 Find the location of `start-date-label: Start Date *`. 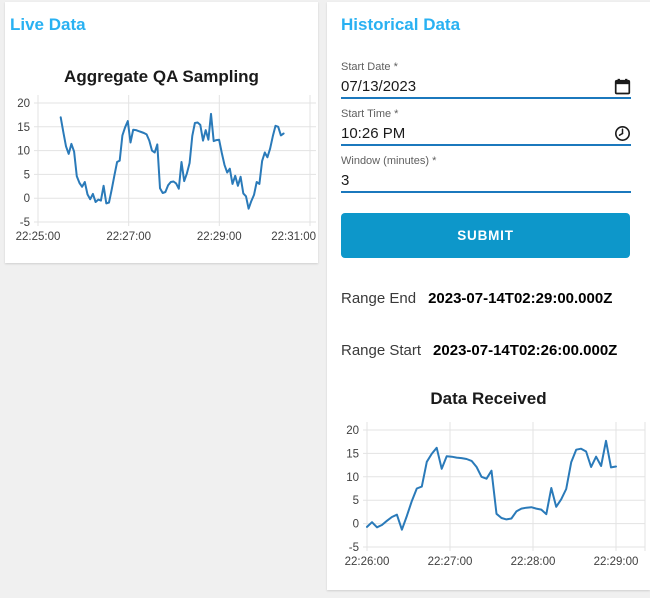

start-date-label: Start Date * is located at coordinates (369, 67).